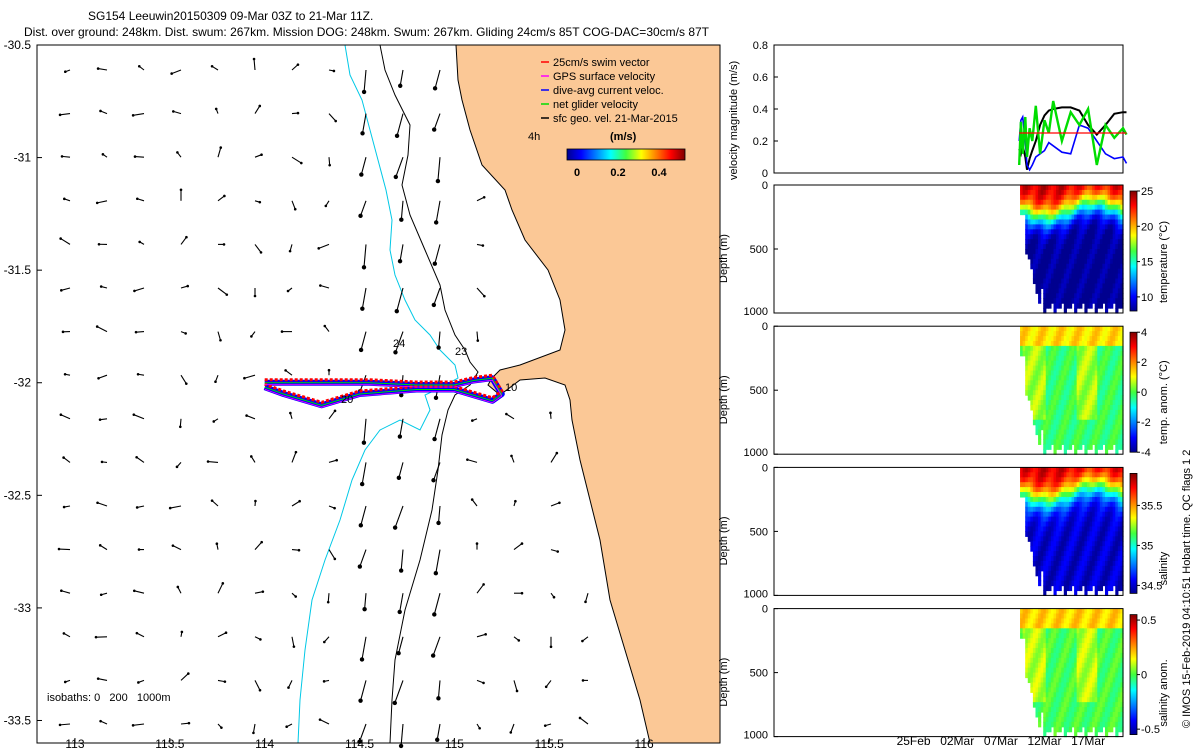 This screenshot has height=750, width=1200. I want to click on section-1-colorbar-tick-label-3: -2, so click(1146, 423).